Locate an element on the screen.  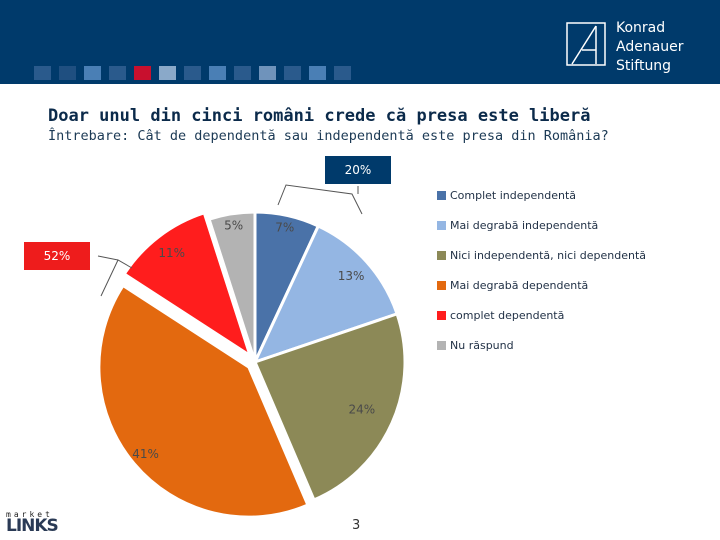
group-badge-independent: 20% is located at coordinates (358, 170).